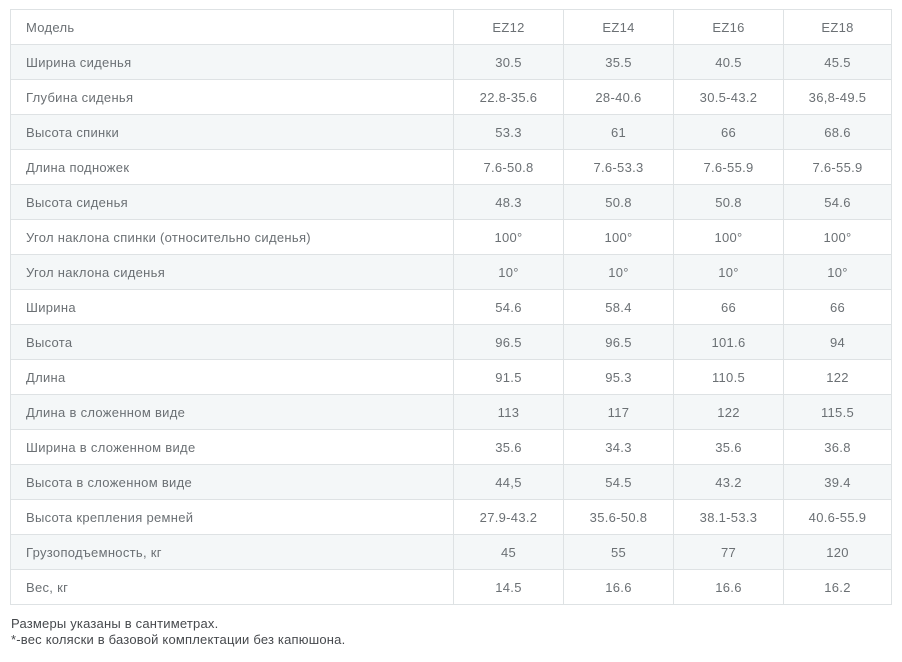  I want to click on table-row: Высота сиденья 48.3 50.8 50.8 54.6, so click(451, 202).